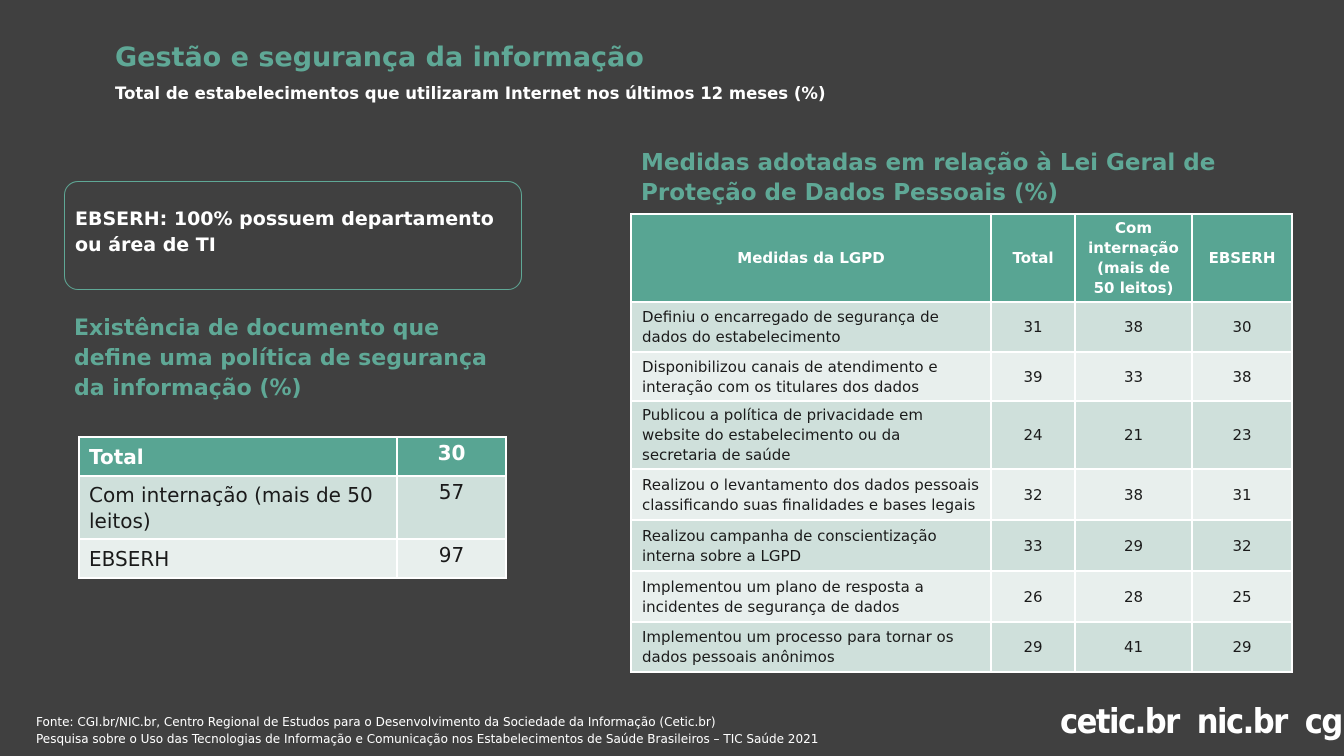 The width and height of the screenshot is (1344, 756). Describe the element at coordinates (811, 258) in the screenshot. I see `column-header: Medidas da LGPD` at that location.